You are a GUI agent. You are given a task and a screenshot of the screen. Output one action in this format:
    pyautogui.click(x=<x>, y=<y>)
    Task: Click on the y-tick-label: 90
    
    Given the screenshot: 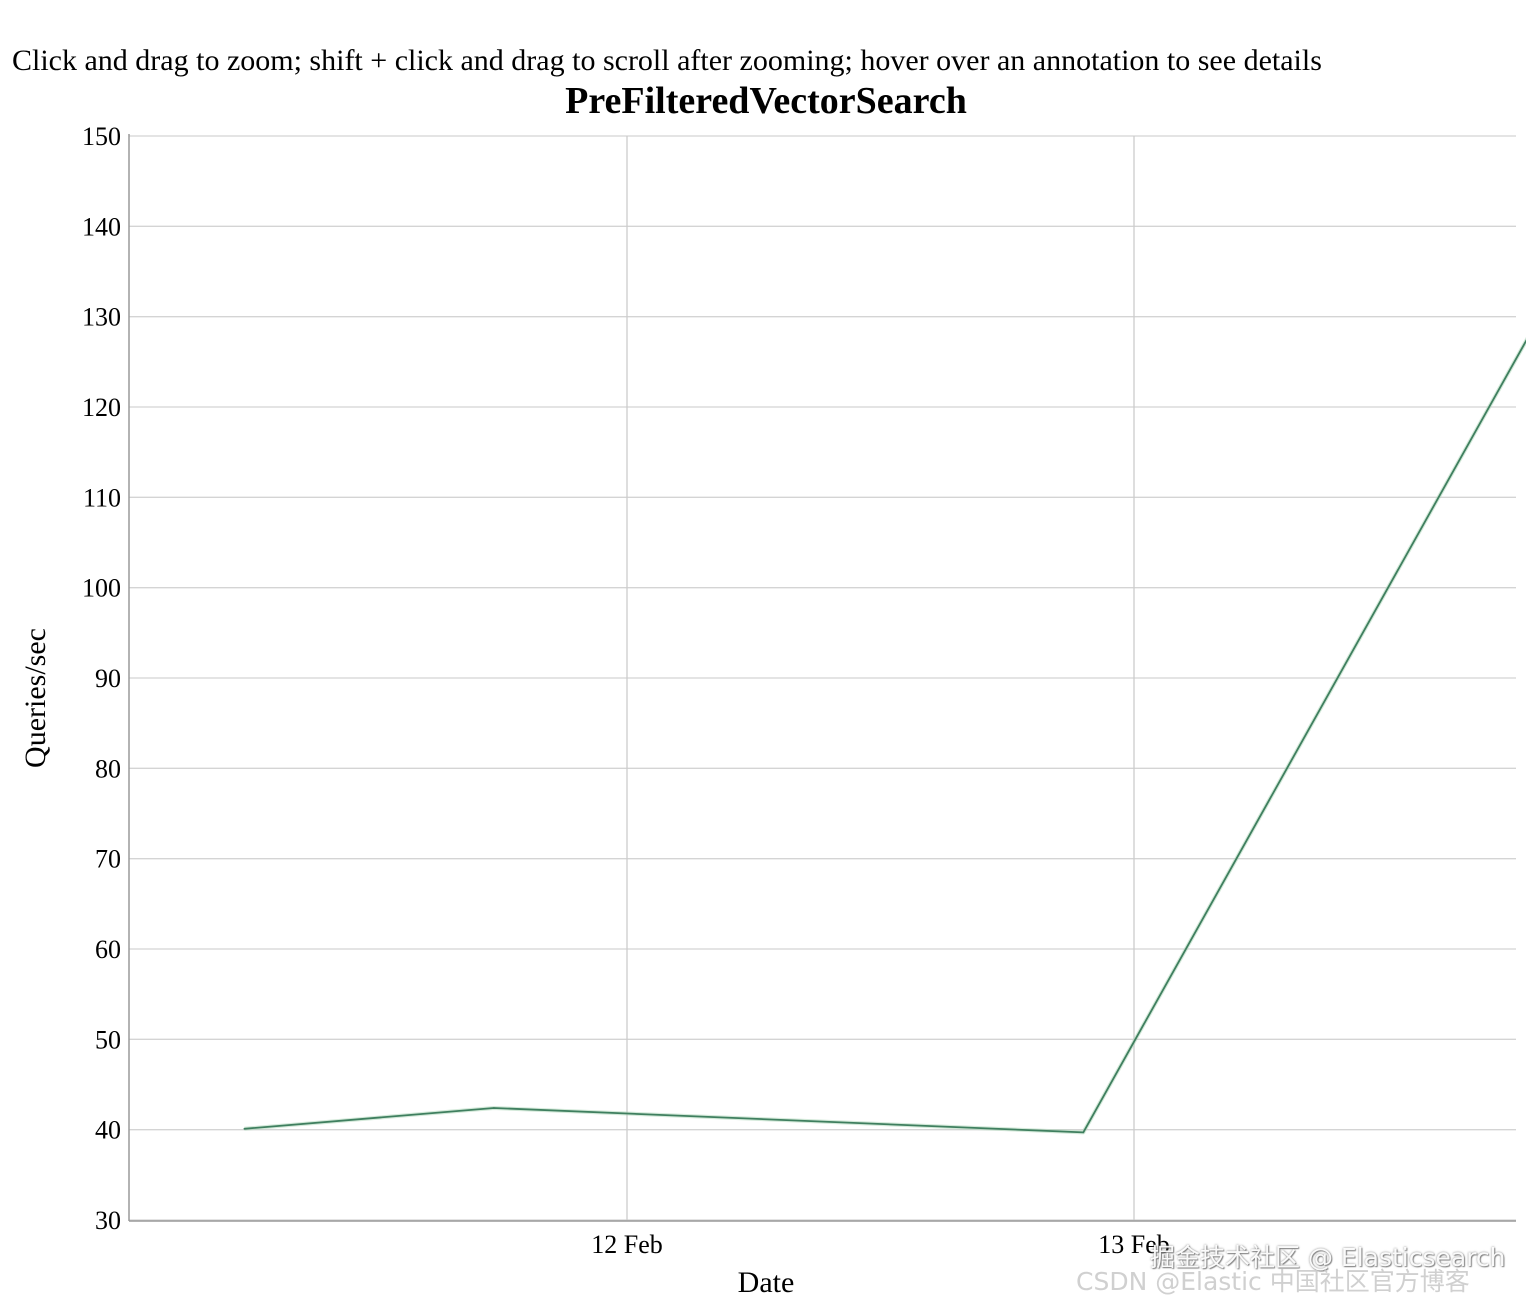 What is the action you would take?
    pyautogui.click(x=108, y=678)
    